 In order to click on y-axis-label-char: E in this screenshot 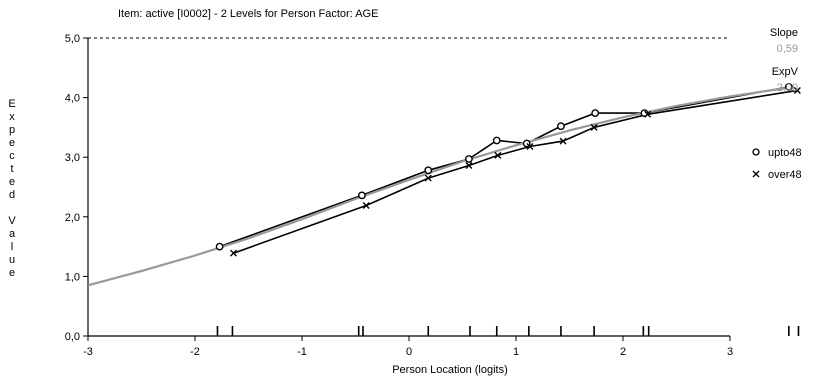, I will do `click(11, 104)`.